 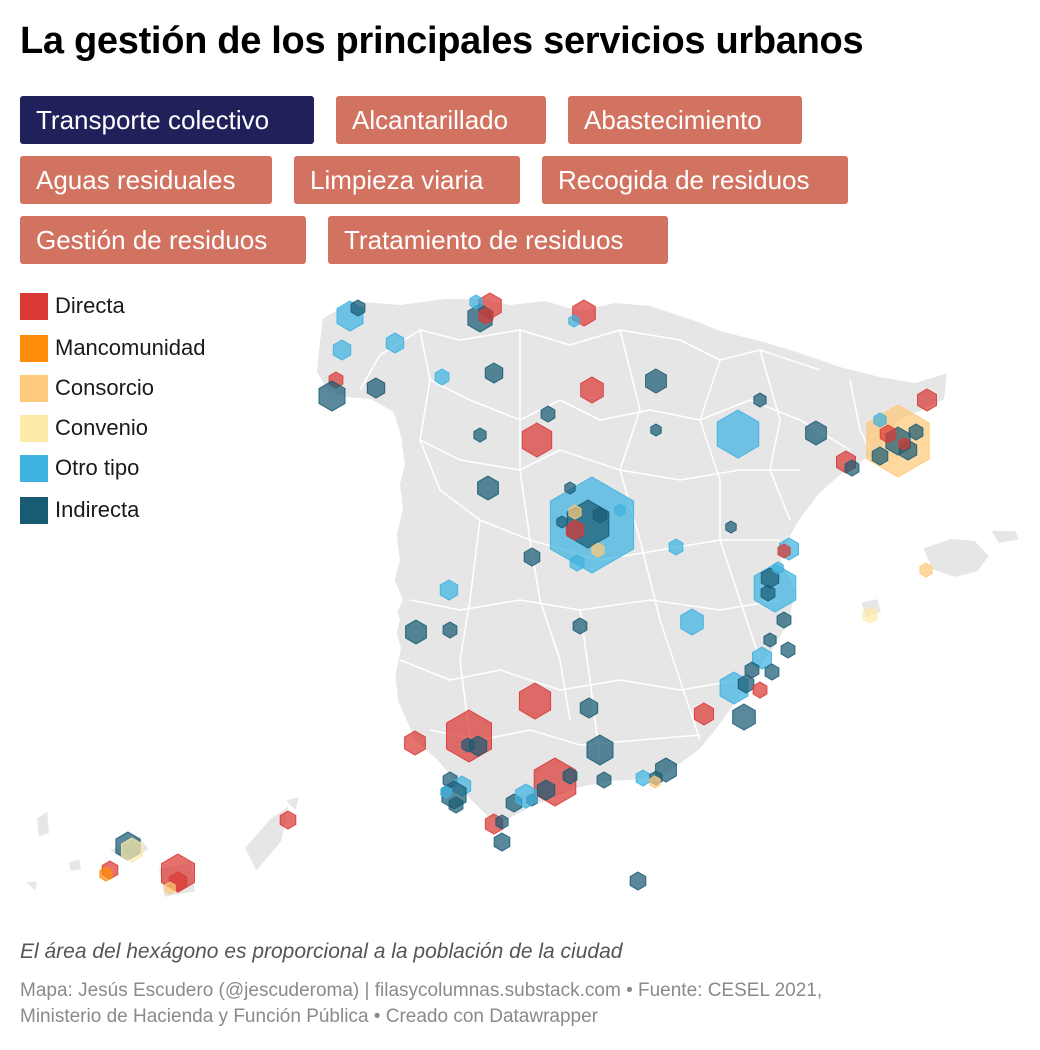 What do you see at coordinates (101, 427) in the screenshot?
I see `legend-label: Convenio` at bounding box center [101, 427].